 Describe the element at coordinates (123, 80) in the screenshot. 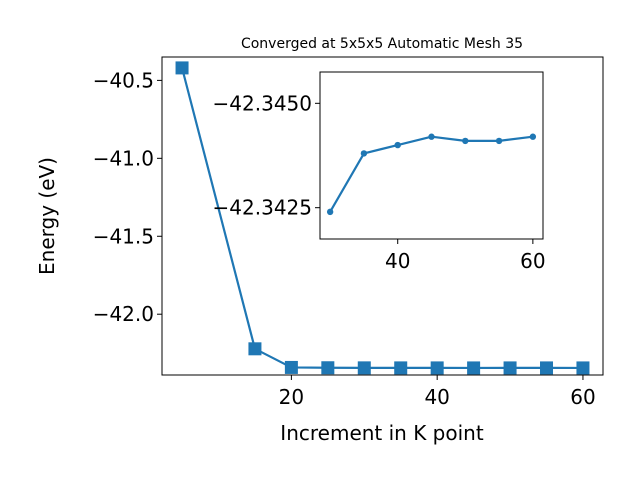

I see `main-y-tick-label: −40.5` at that location.